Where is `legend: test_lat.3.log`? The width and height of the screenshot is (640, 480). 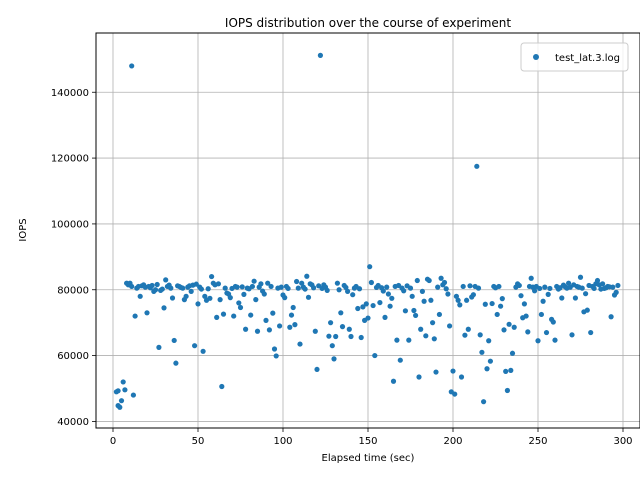
legend: test_lat.3.log is located at coordinates (574, 57).